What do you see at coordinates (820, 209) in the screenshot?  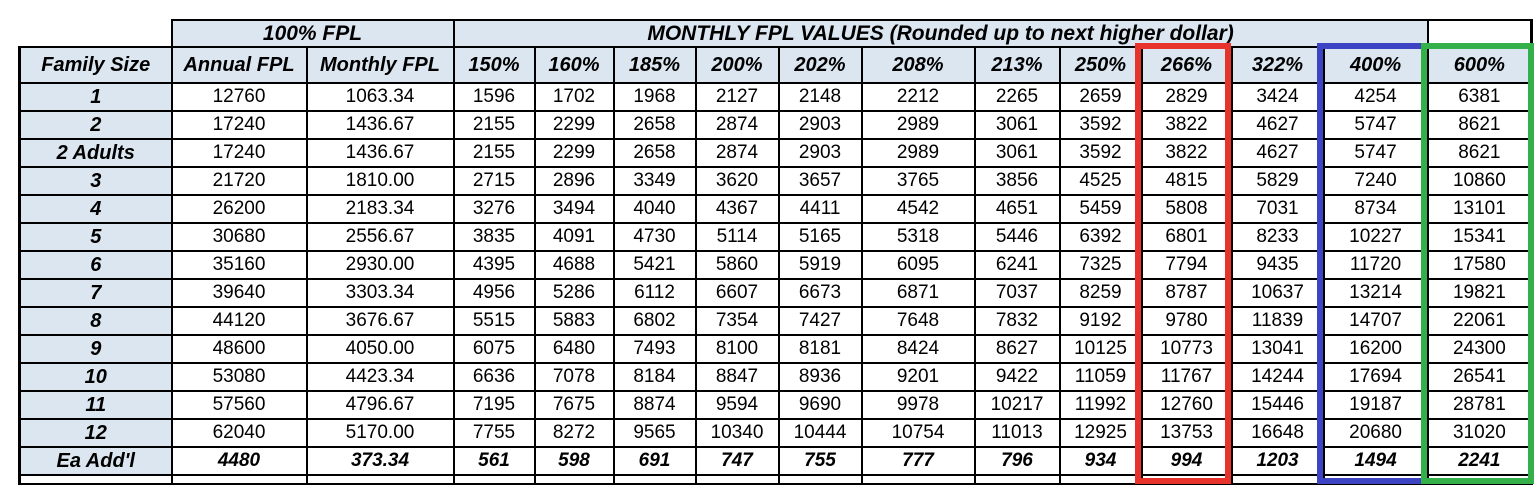 I see `value-cell: 4411` at bounding box center [820, 209].